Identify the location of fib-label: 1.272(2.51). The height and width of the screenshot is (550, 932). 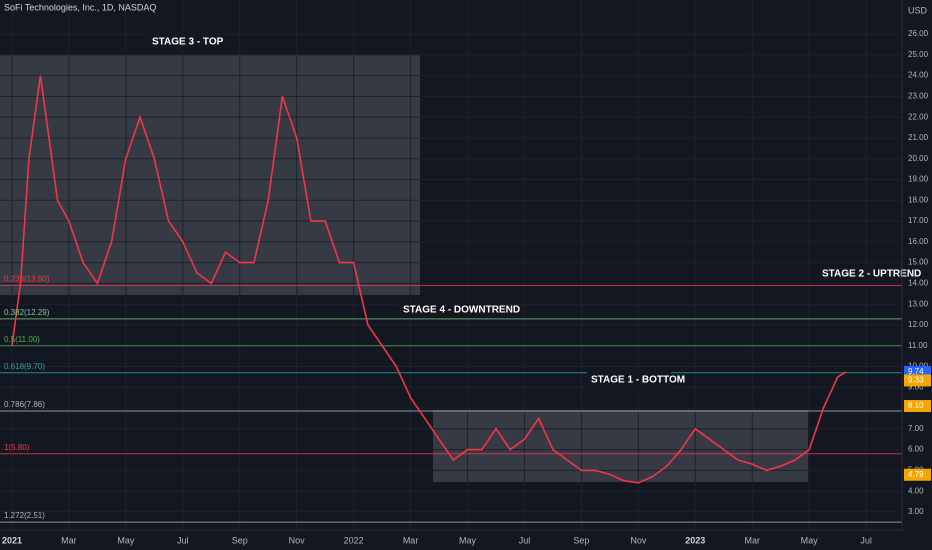
(24, 515).